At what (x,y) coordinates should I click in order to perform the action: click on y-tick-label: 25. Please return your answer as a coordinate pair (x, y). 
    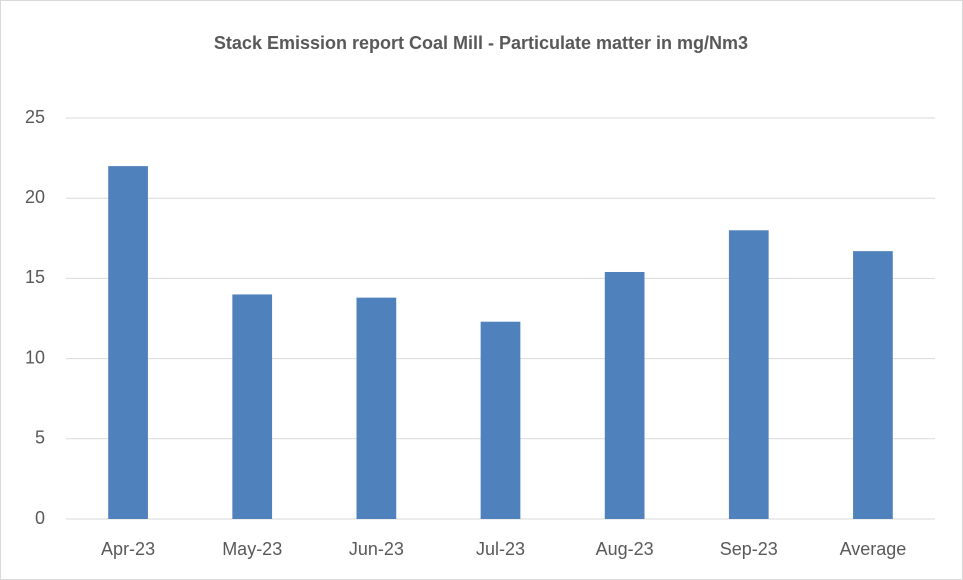
    Looking at the image, I should click on (35, 117).